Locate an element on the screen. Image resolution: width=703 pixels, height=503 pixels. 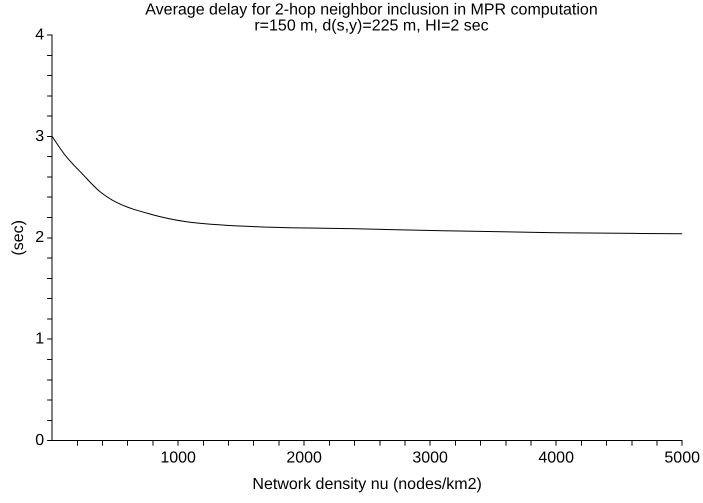
chart-subtitle: r=150 m, d(s,y)=225 m, HI=2 sec is located at coordinates (371, 25).